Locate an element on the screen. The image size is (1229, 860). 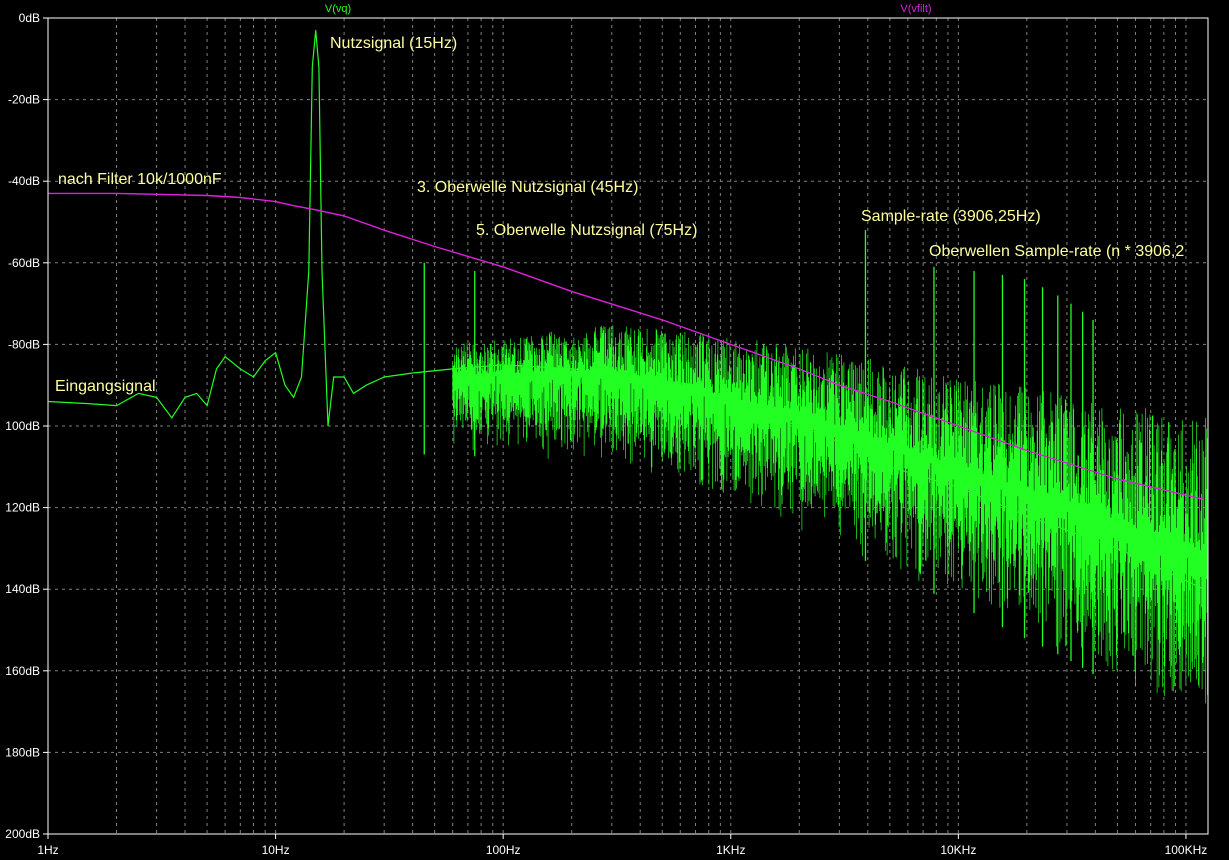
y-tick-label: 180dB is located at coordinates (22, 752).